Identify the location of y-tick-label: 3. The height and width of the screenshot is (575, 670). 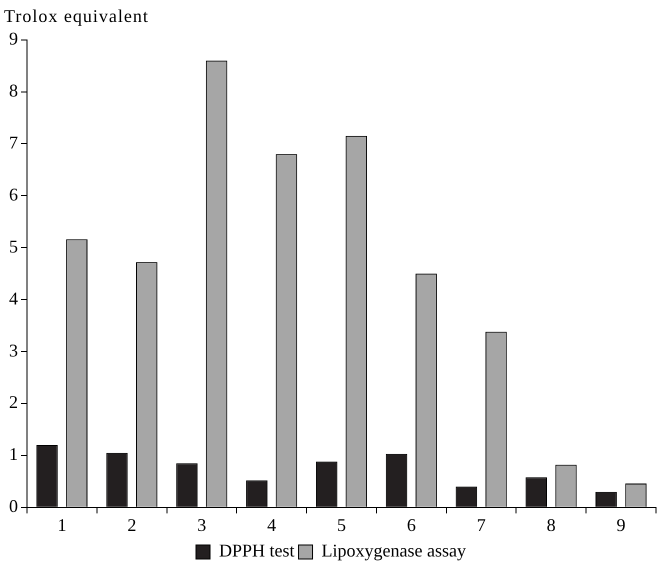
(13, 350).